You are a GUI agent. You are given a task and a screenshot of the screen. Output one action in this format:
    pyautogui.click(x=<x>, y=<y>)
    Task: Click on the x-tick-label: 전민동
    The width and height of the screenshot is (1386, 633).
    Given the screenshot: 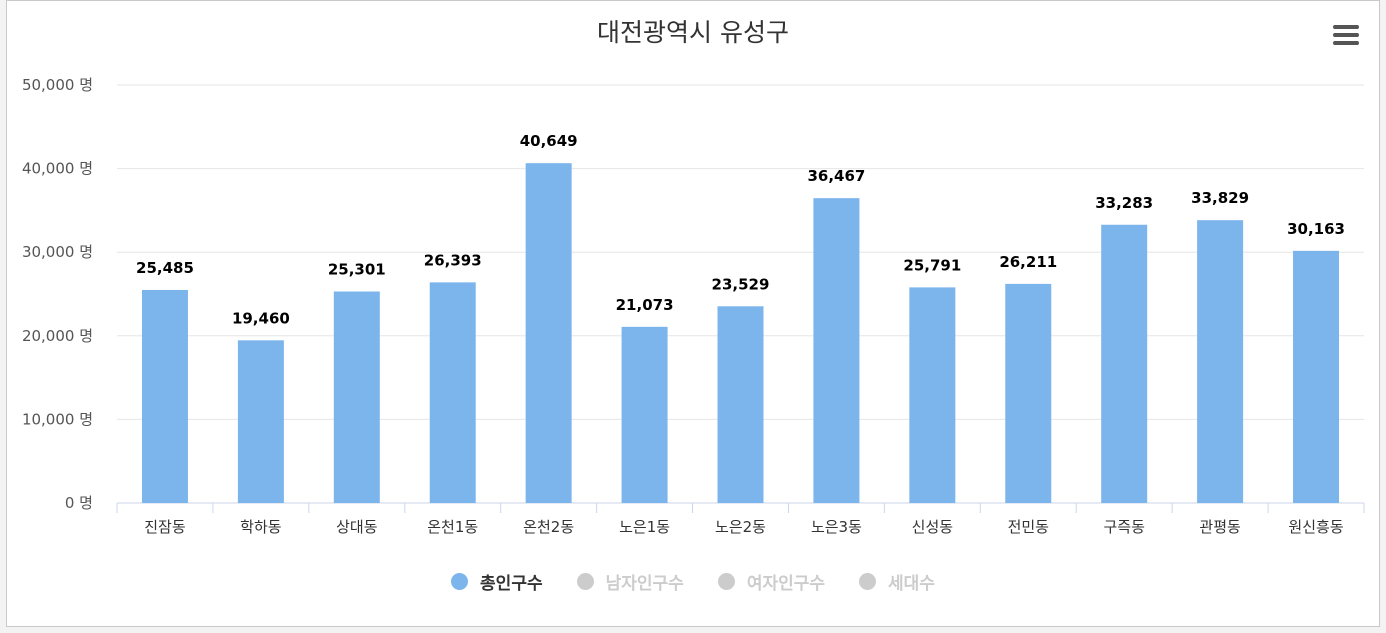 What is the action you would take?
    pyautogui.click(x=1029, y=527)
    